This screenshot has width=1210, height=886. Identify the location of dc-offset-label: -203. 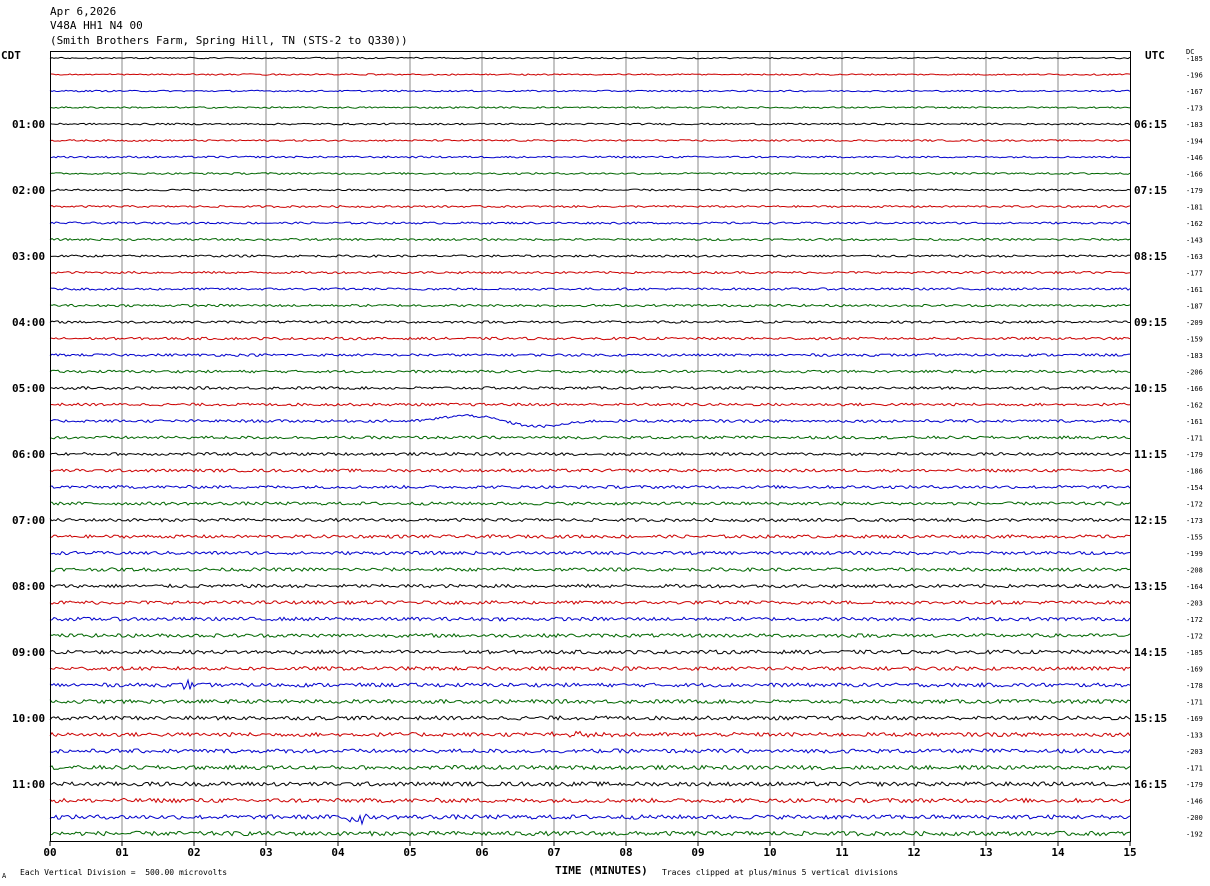
(1194, 604).